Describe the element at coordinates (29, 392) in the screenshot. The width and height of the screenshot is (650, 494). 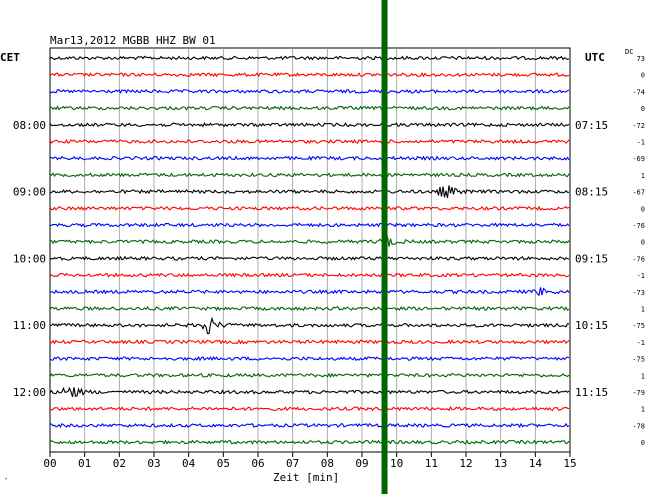
I see `left-time-label: 12:00` at that location.